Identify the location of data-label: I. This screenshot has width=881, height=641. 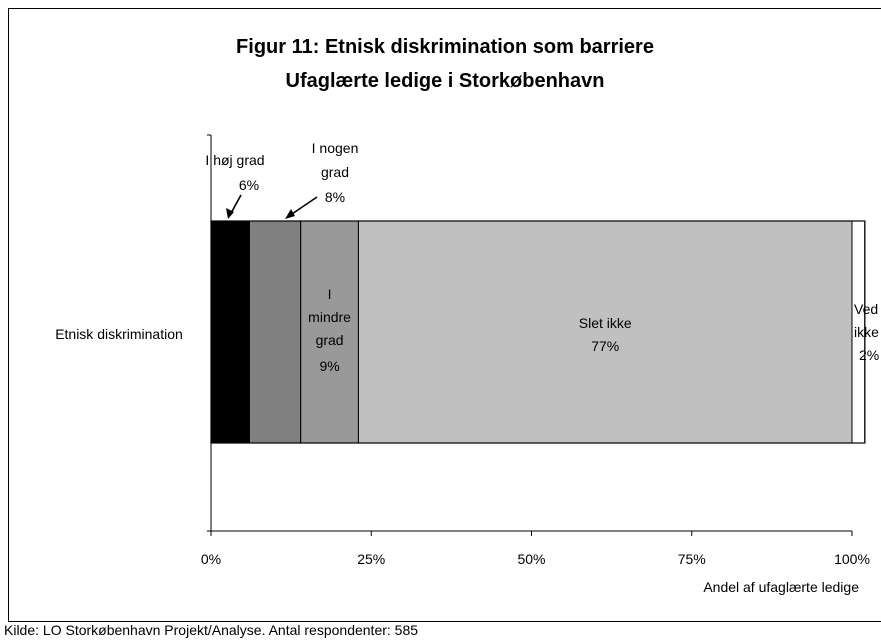
(330, 294).